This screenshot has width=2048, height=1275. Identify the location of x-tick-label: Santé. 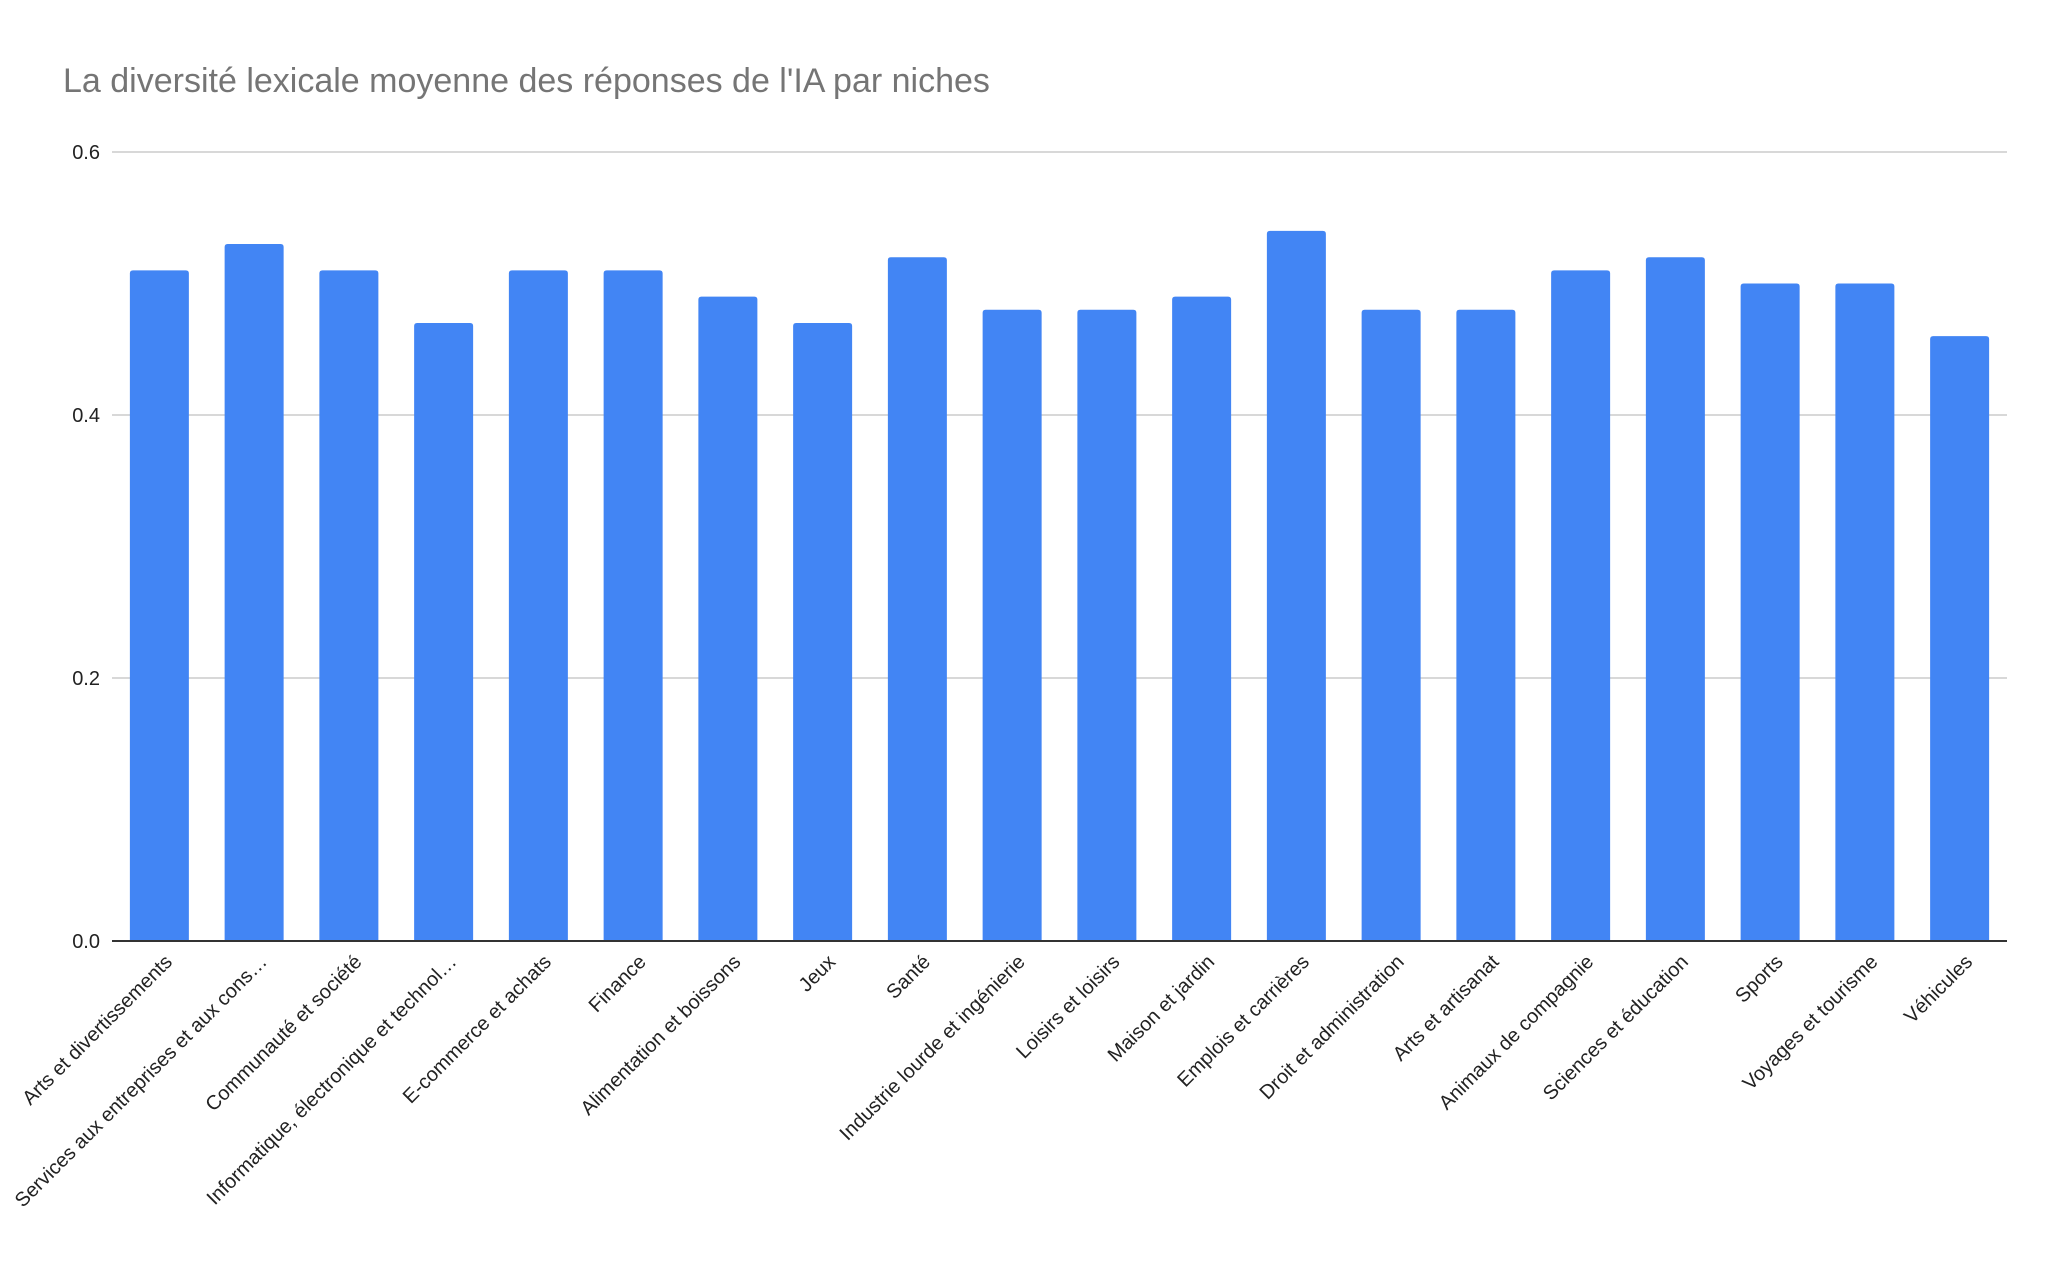
(908, 977).